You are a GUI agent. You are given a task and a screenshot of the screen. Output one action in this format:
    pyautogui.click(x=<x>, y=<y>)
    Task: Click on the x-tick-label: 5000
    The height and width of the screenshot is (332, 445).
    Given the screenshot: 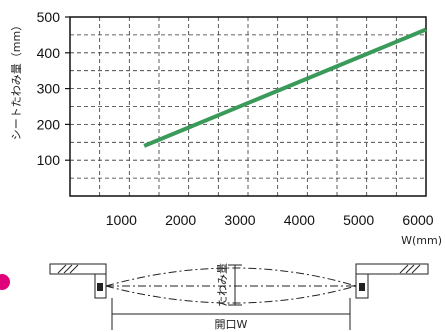 What is the action you would take?
    pyautogui.click(x=358, y=220)
    